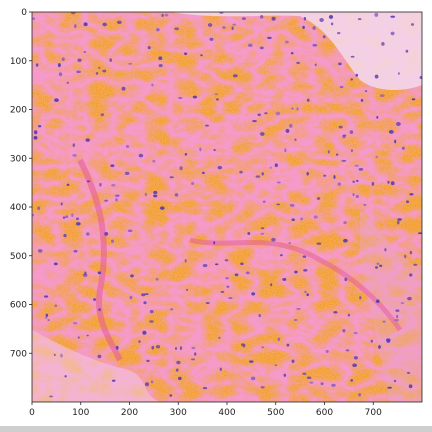 The image size is (432, 432). What do you see at coordinates (18, 208) in the screenshot?
I see `y-tick-label: 400` at bounding box center [18, 208].